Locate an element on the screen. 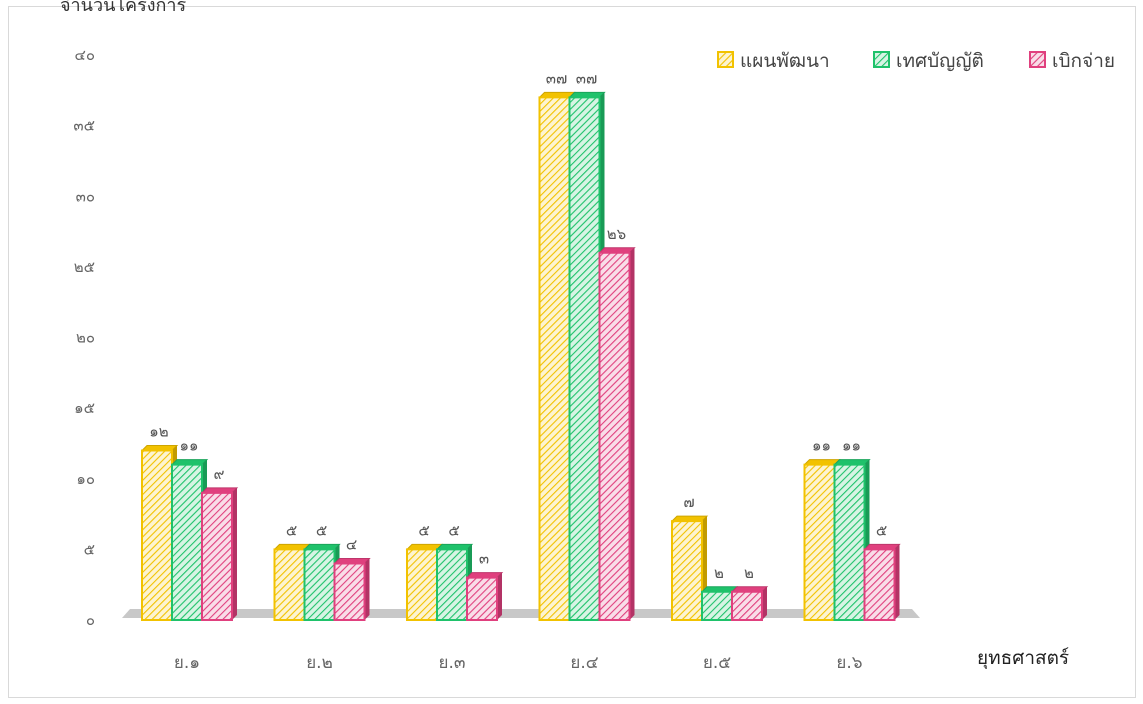  y-tick-label: ๓๐ is located at coordinates (85, 196).